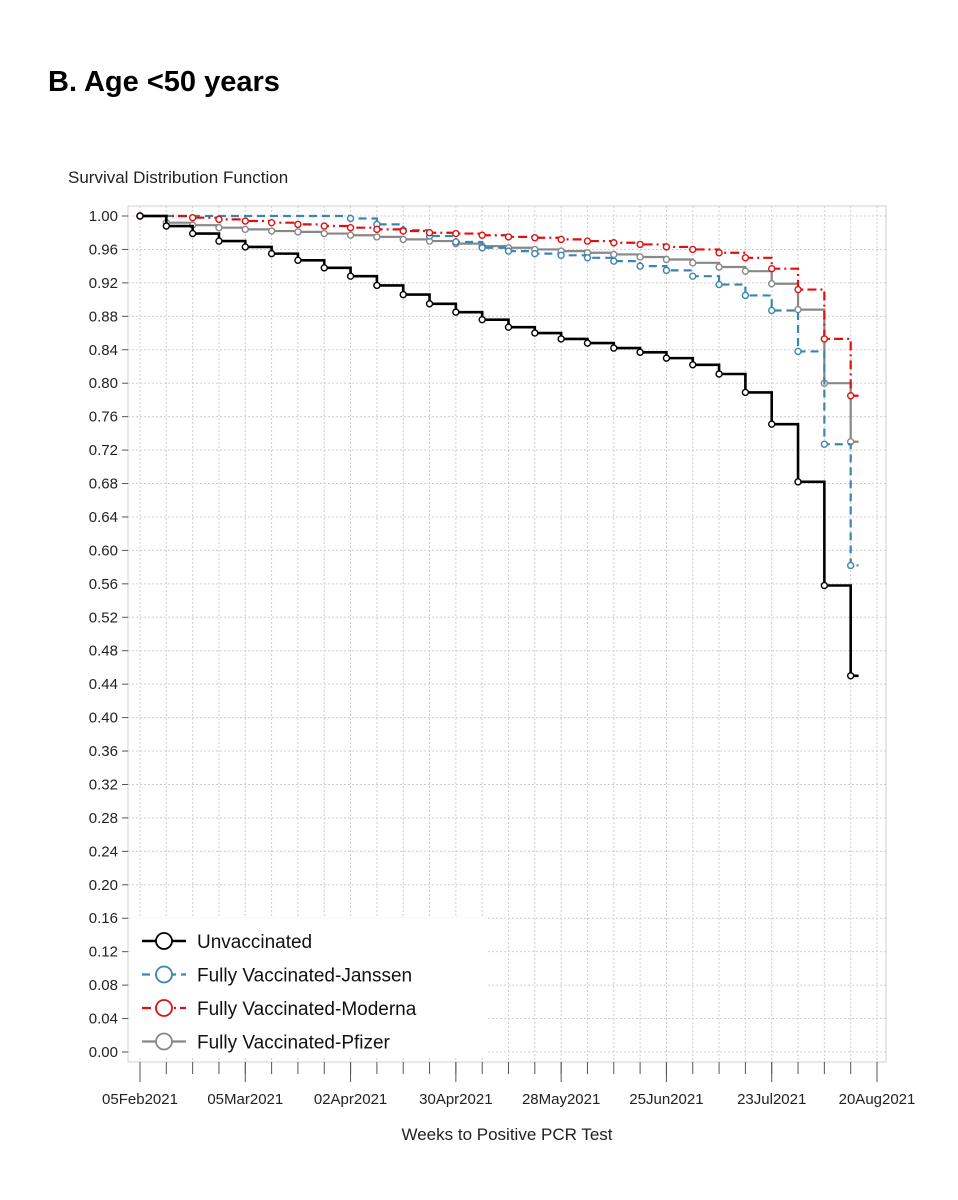  What do you see at coordinates (103, 283) in the screenshot?
I see `y-tick-label: 0.92` at bounding box center [103, 283].